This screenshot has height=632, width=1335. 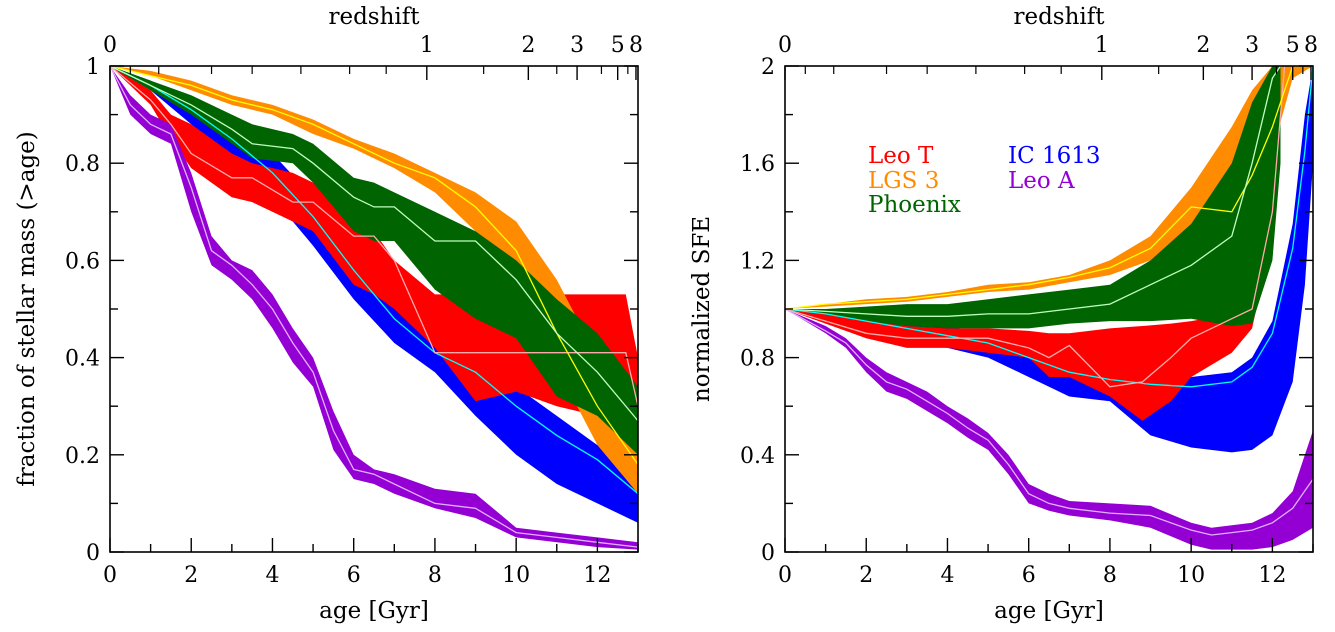 I want to click on line-phoenix, so click(x=1033, y=191).